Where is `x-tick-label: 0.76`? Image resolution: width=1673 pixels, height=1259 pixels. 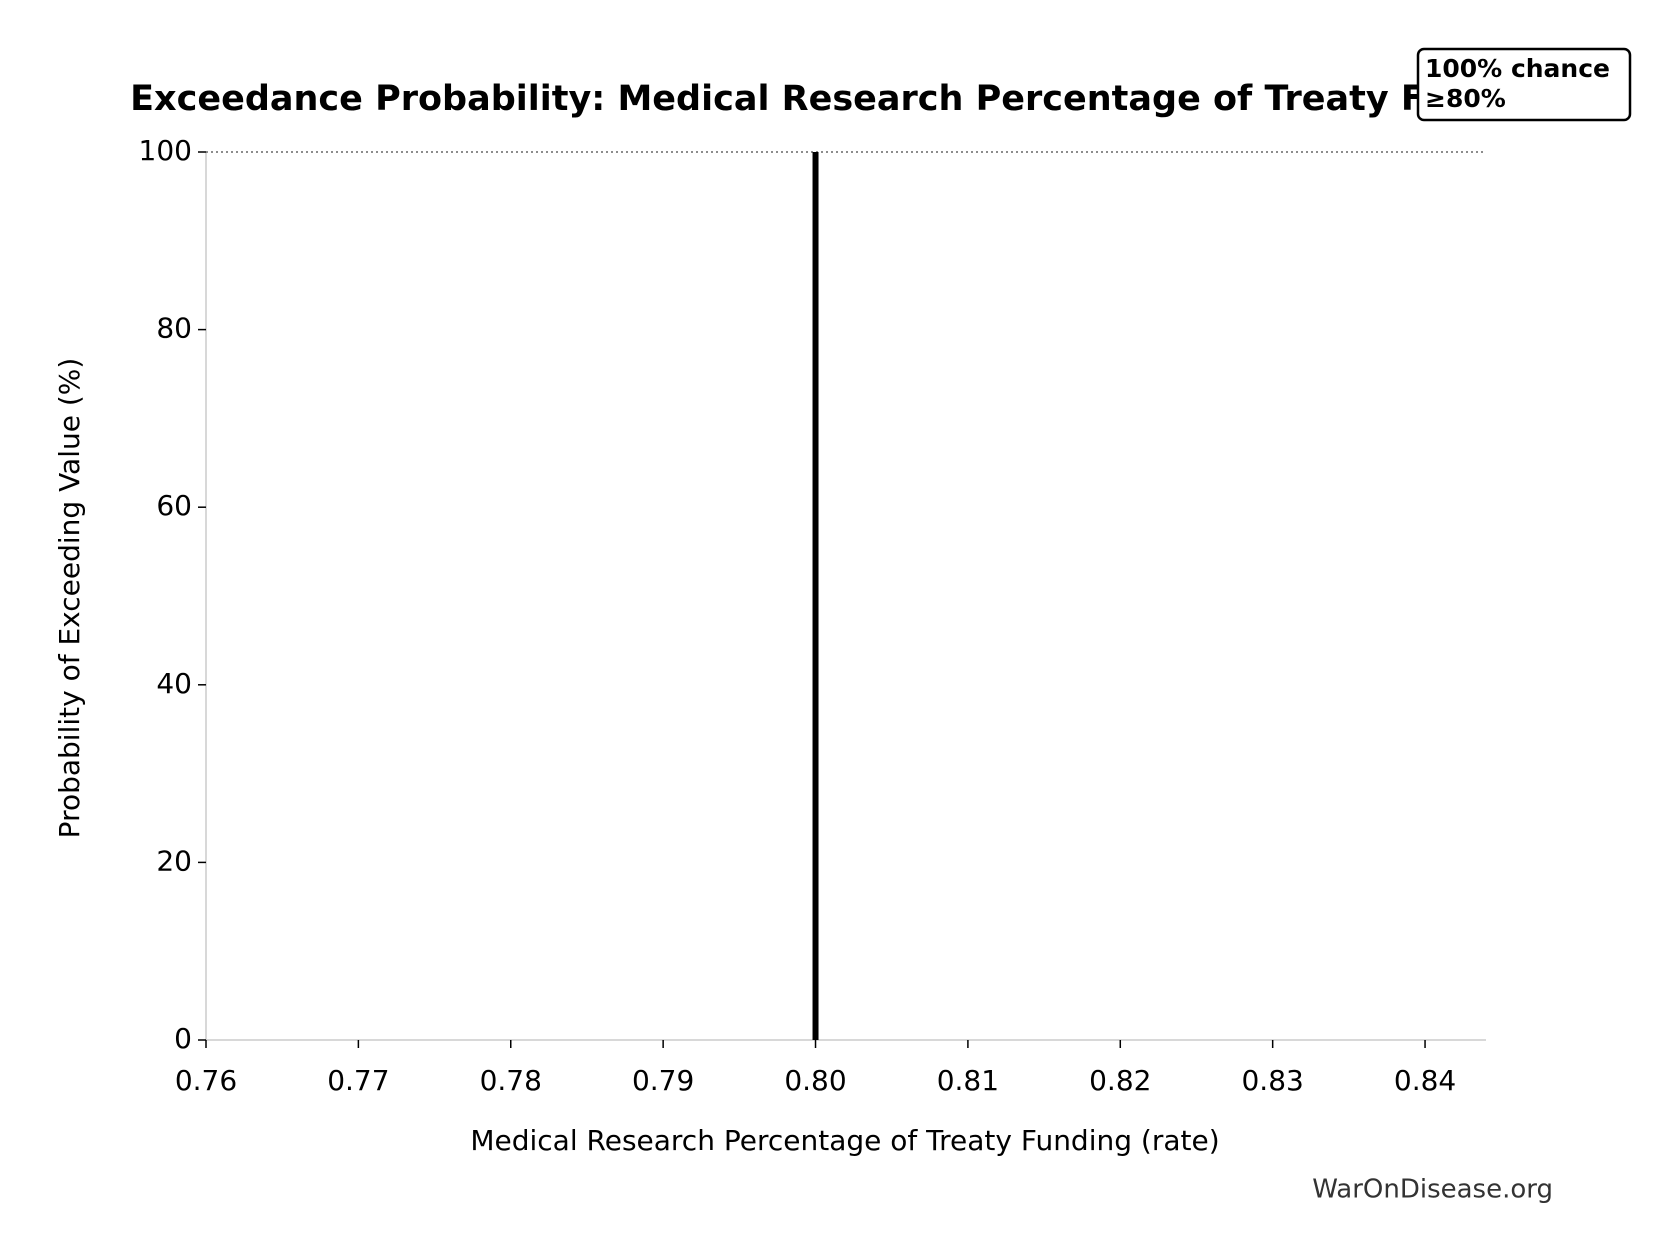 x-tick-label: 0.76 is located at coordinates (206, 1080).